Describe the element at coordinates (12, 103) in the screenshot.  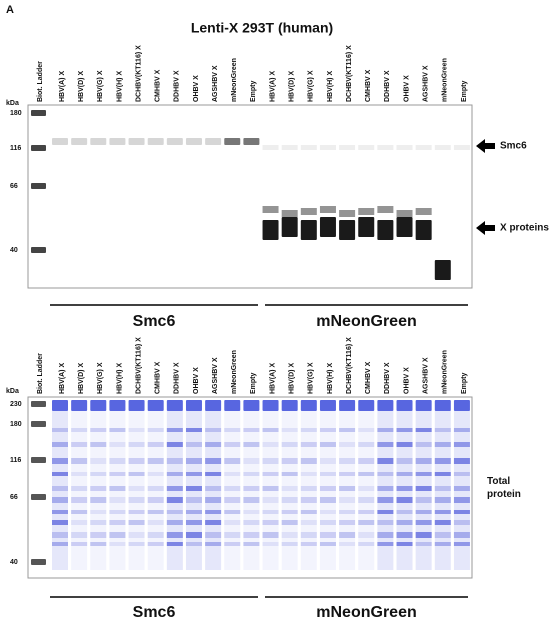
I see `kda-label: kDa` at that location.